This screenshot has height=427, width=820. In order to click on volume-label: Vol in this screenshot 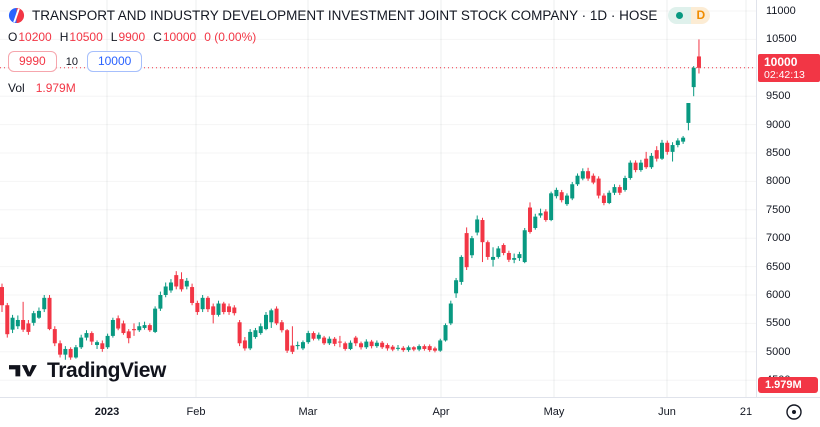, I will do `click(16, 88)`.